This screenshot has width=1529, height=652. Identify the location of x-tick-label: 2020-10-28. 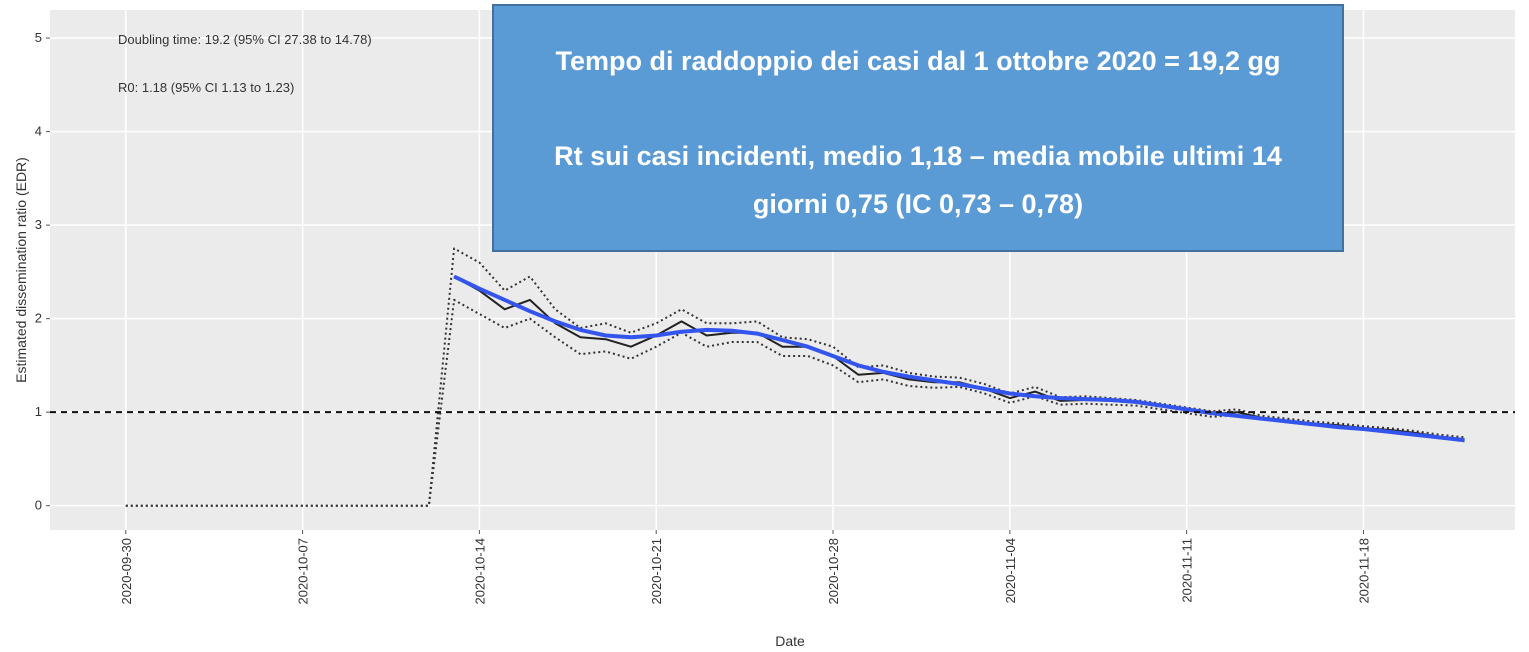
(833, 571).